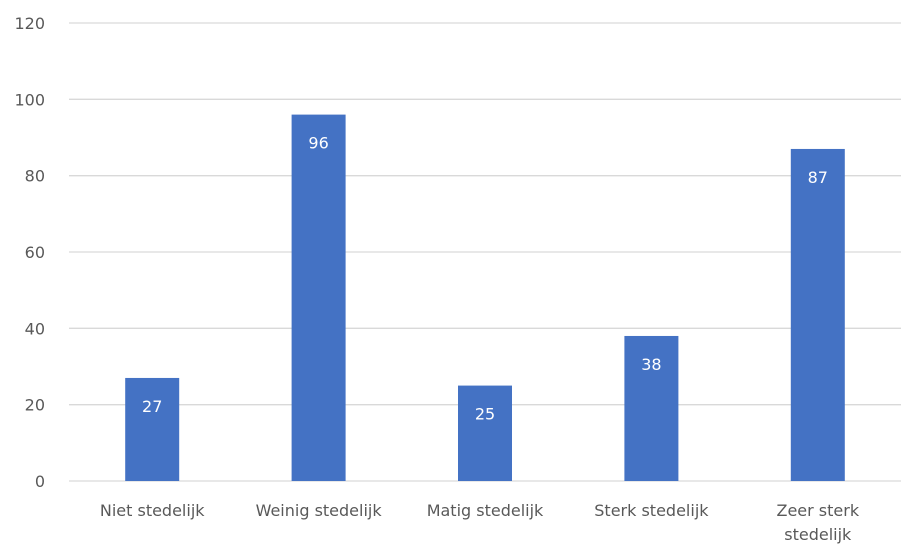  I want to click on x-category-label-line: Matig stedelijk, so click(485, 510).